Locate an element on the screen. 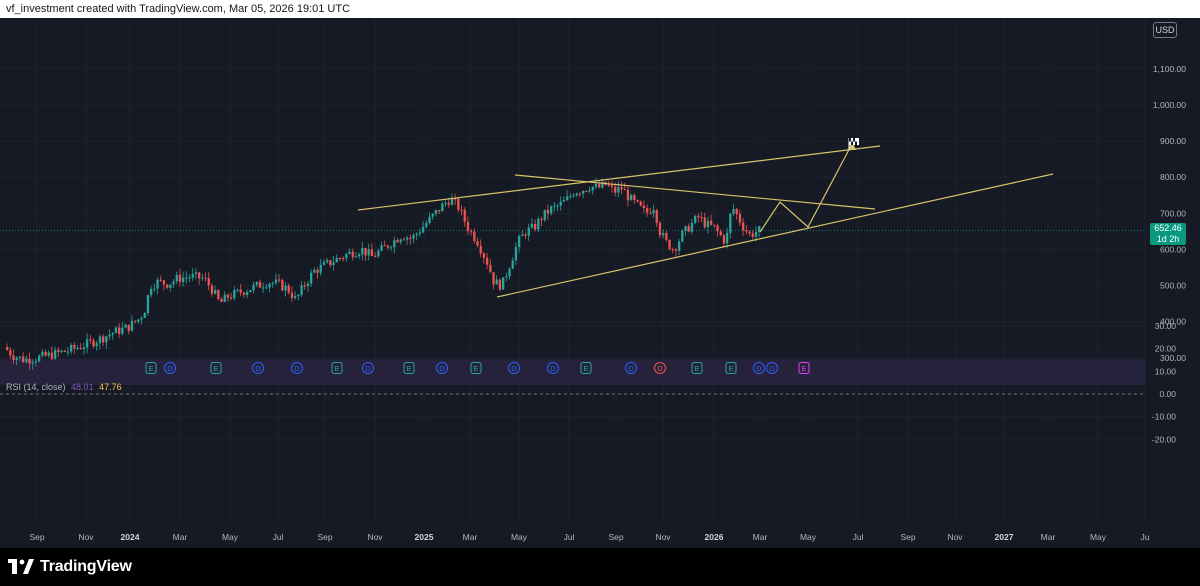 Image resolution: width=1200 pixels, height=586 pixels. price-scale-label: 400.00 is located at coordinates (1173, 322).